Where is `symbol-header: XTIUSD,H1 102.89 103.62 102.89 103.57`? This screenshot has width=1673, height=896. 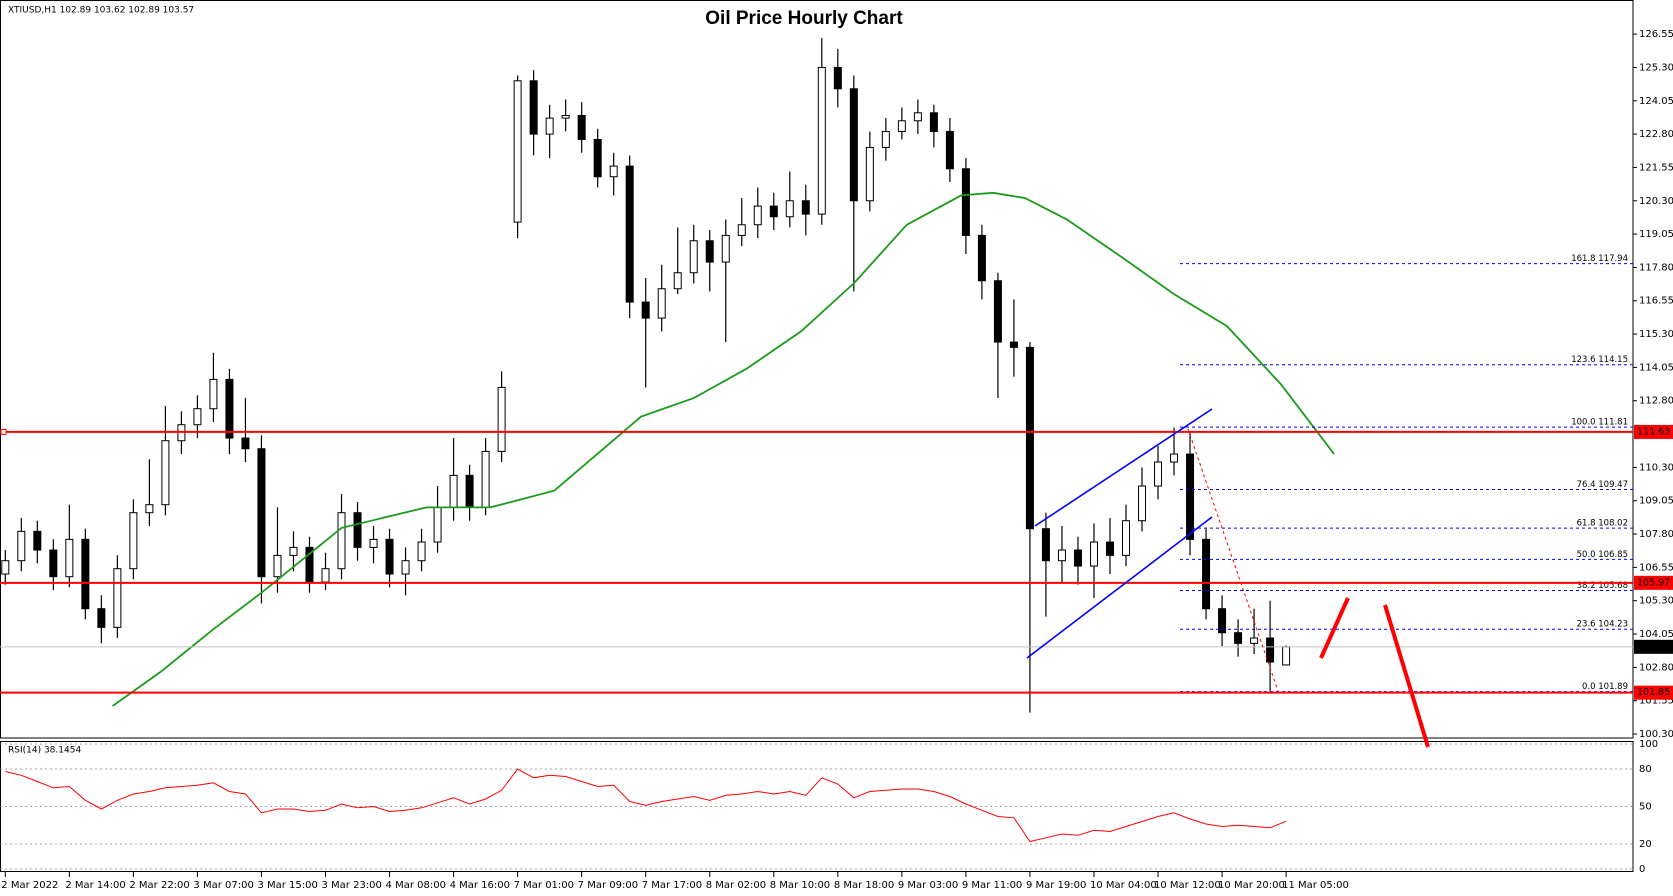
symbol-header: XTIUSD,H1 102.89 103.62 102.89 103.57 is located at coordinates (101, 11).